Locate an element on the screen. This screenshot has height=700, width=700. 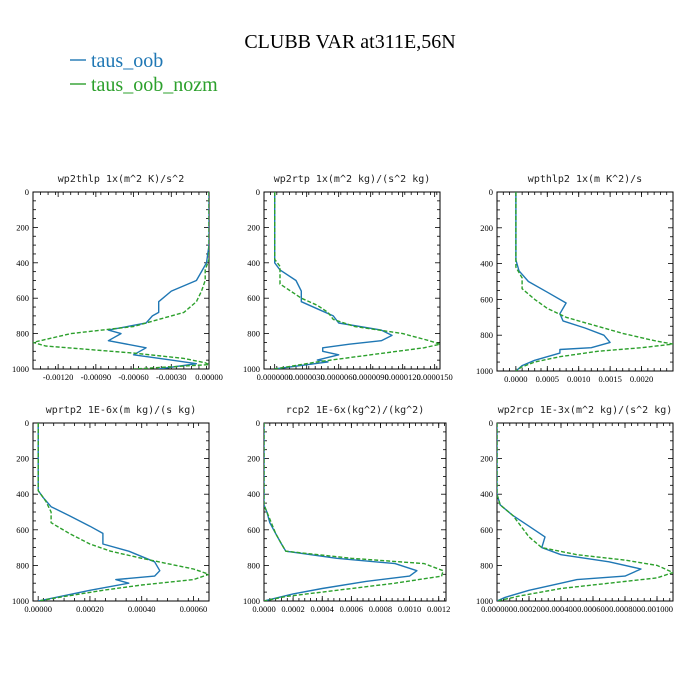
x-tick-label: 0.0008 is located at coordinates (380, 609).